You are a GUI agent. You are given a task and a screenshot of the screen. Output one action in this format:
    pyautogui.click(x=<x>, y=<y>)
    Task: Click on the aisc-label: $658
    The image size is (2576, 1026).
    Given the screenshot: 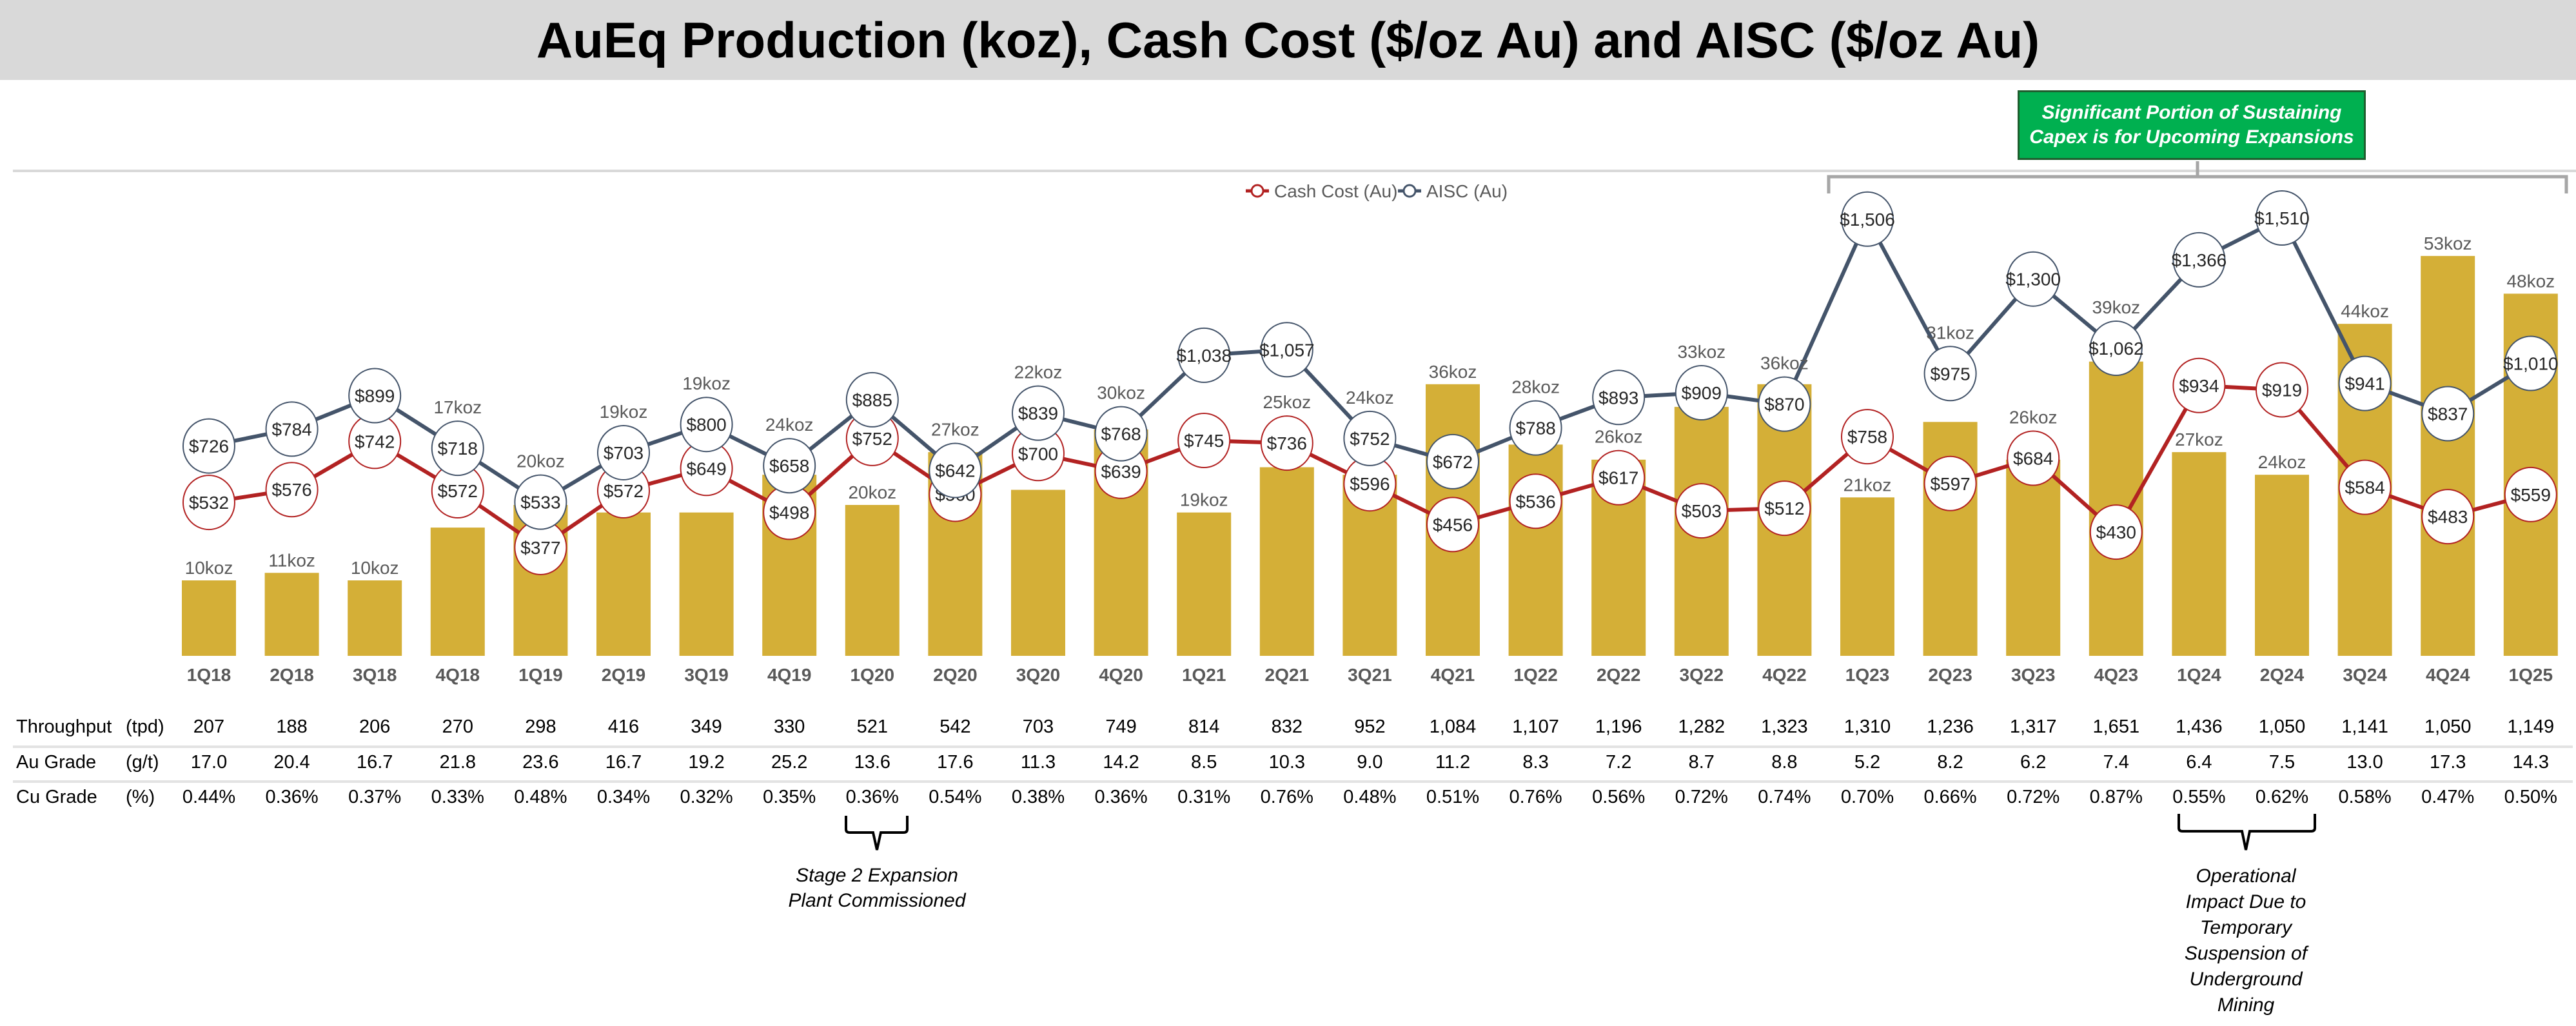 What is the action you would take?
    pyautogui.click(x=789, y=466)
    